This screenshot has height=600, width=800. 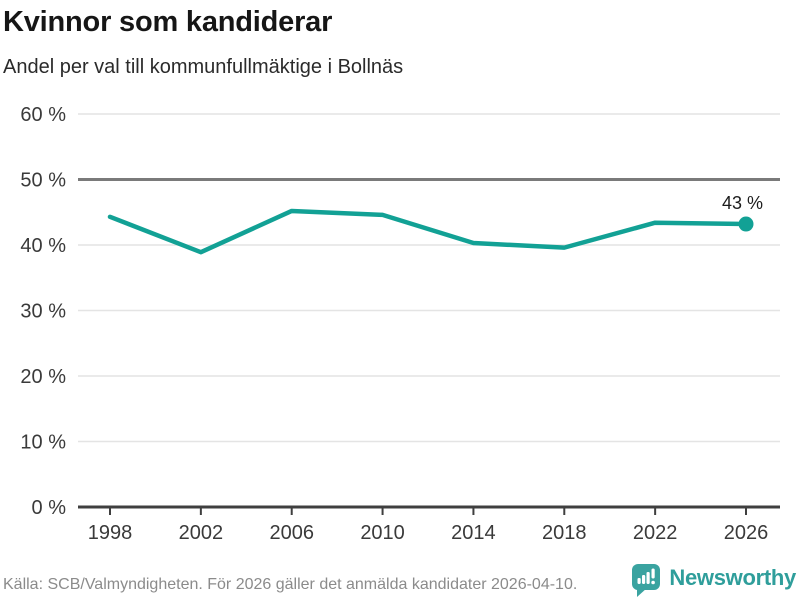 What do you see at coordinates (43, 115) in the screenshot?
I see `y-axis-label: 60 %` at bounding box center [43, 115].